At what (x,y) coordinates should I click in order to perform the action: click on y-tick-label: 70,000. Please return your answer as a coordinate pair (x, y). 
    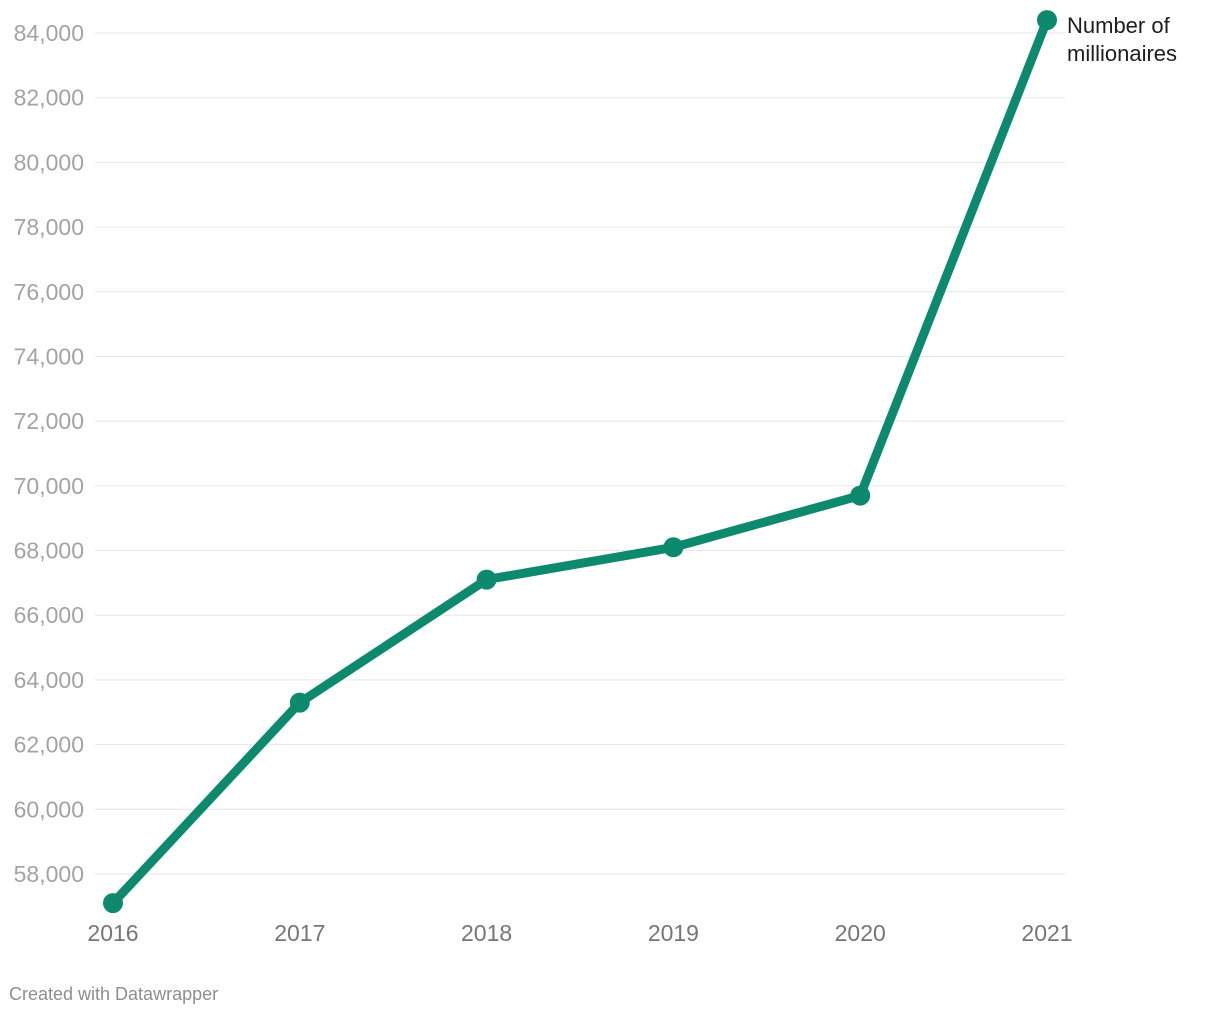
    Looking at the image, I should click on (49, 486).